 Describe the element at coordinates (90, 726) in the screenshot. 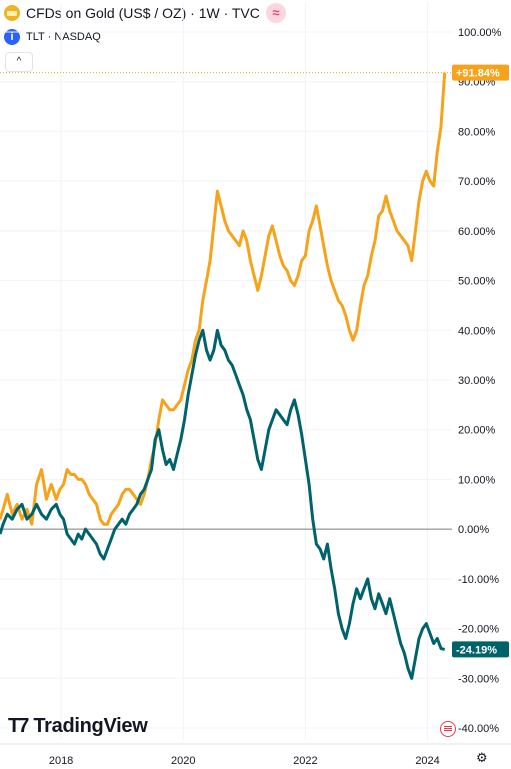

I see `logo-text: TradingView` at that location.